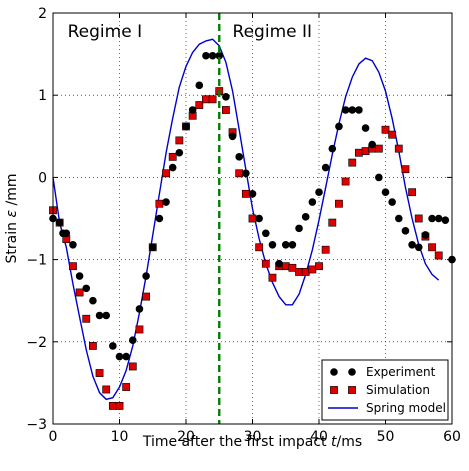  Describe the element at coordinates (12, 219) in the screenshot. I see `y-axis-label: Strain ε /mm` at that location.